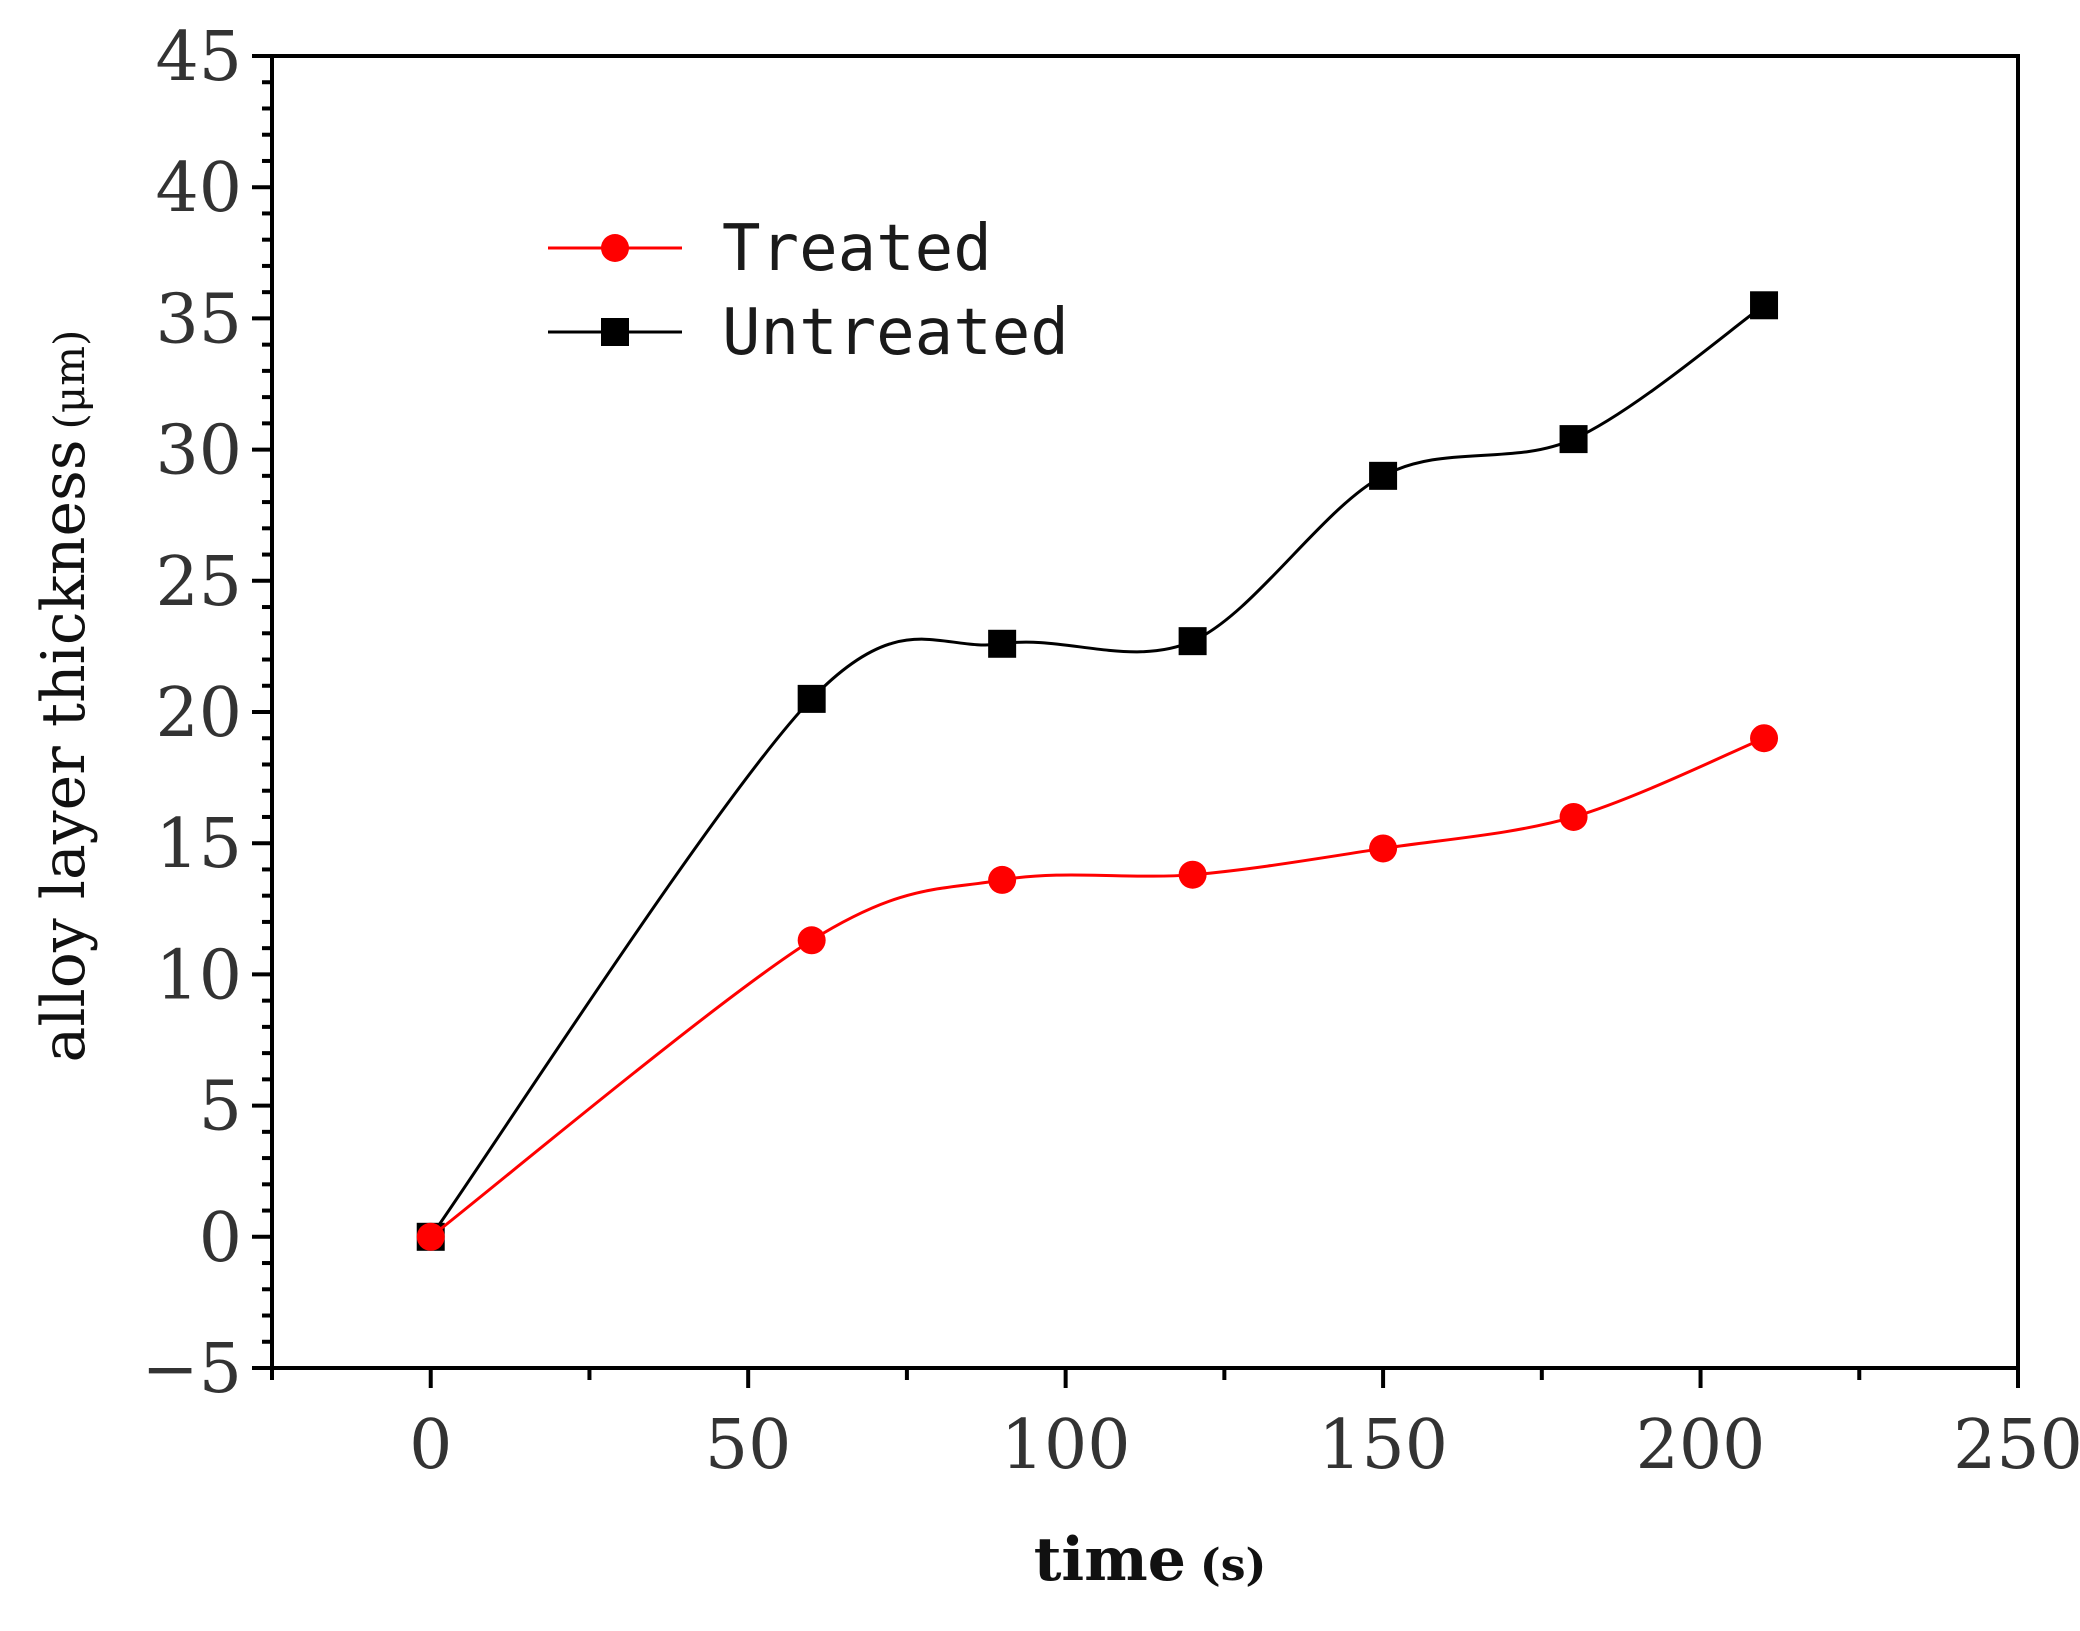  I want to click on x-tick-label: 50, so click(748, 1445).